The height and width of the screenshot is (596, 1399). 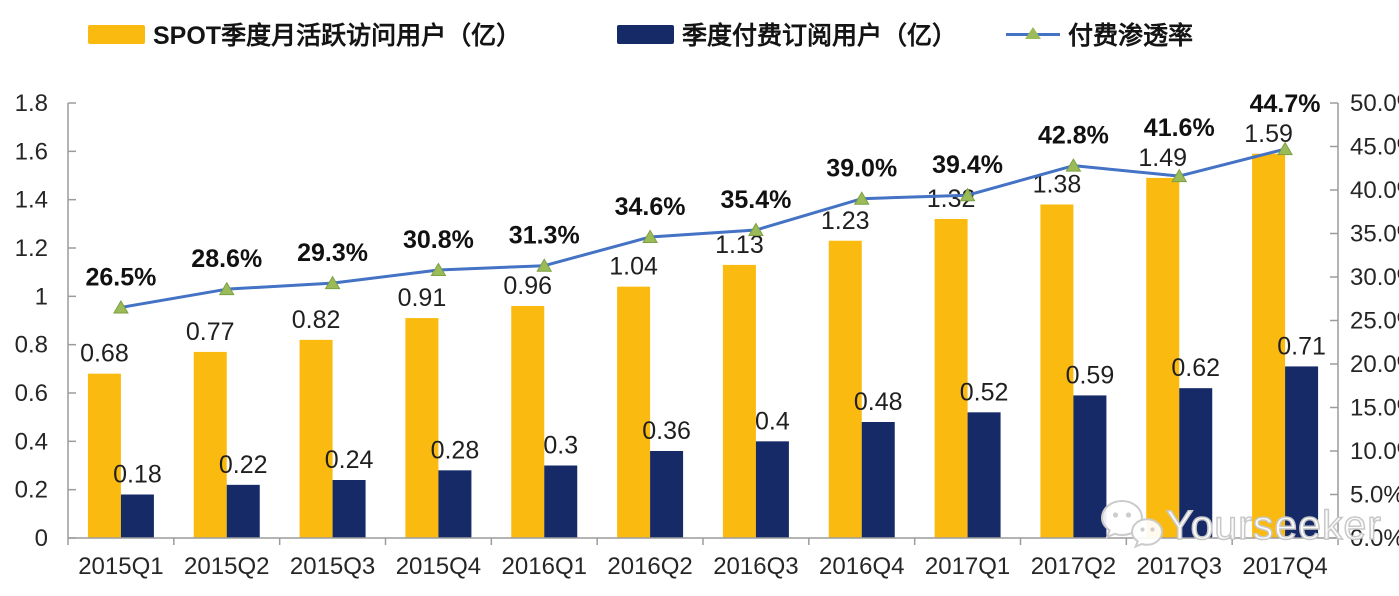 What do you see at coordinates (755, 566) in the screenshot?
I see `x-axis-label: 2016Q3` at bounding box center [755, 566].